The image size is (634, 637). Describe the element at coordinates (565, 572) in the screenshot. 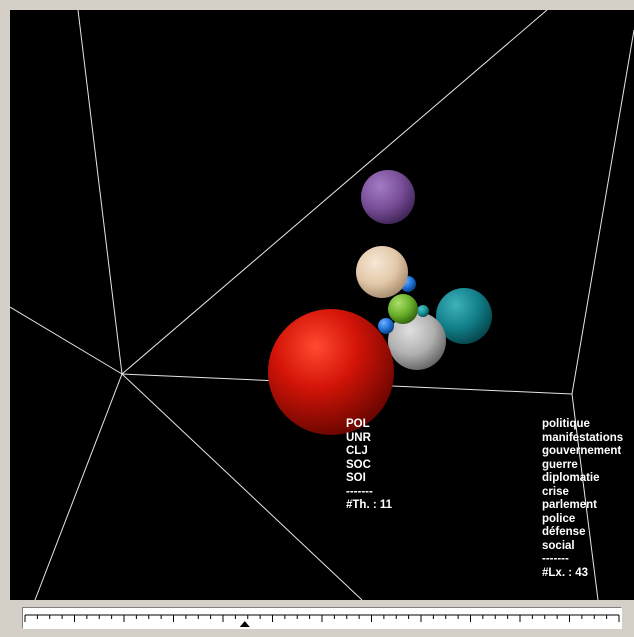

I see `lexemes-count: #Lx. : 43` at that location.